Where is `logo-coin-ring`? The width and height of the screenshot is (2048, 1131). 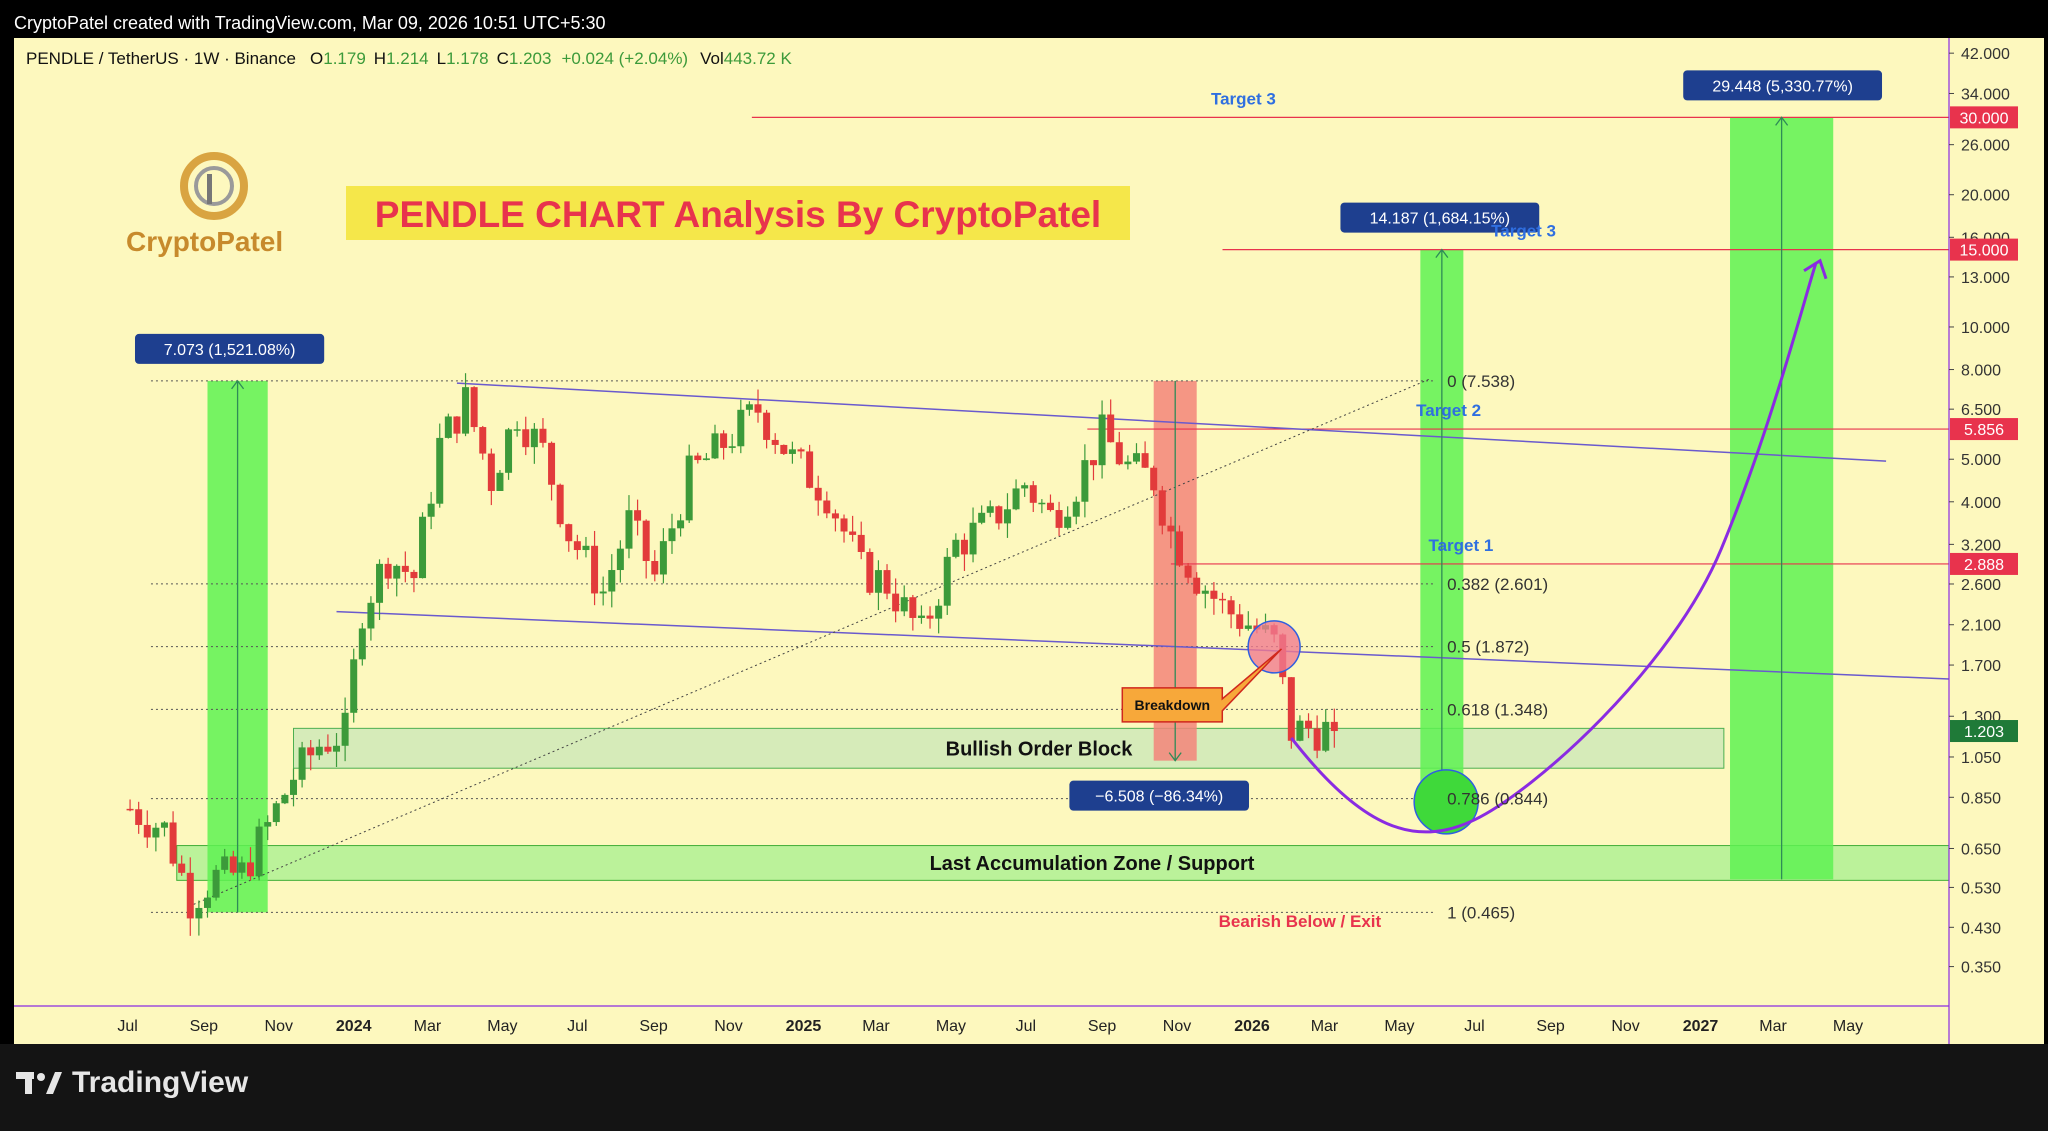
logo-coin-ring is located at coordinates (214, 186).